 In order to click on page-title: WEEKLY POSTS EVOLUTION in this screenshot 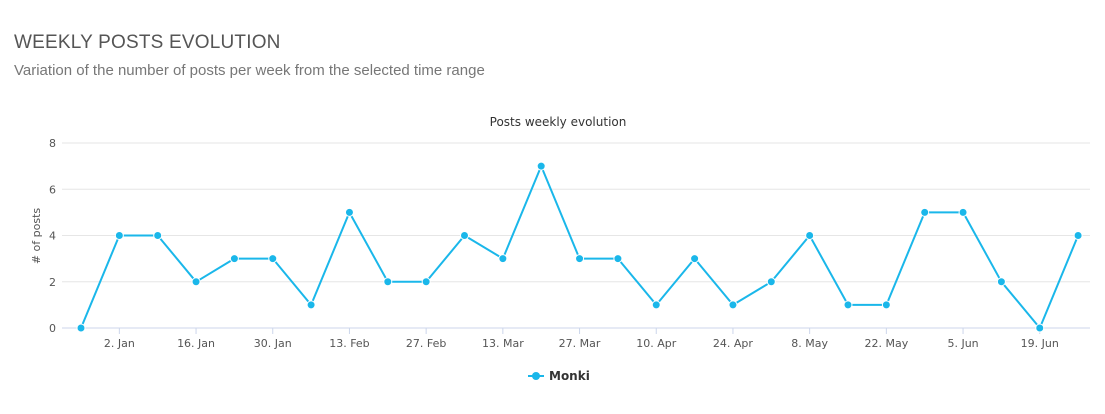, I will do `click(147, 42)`.